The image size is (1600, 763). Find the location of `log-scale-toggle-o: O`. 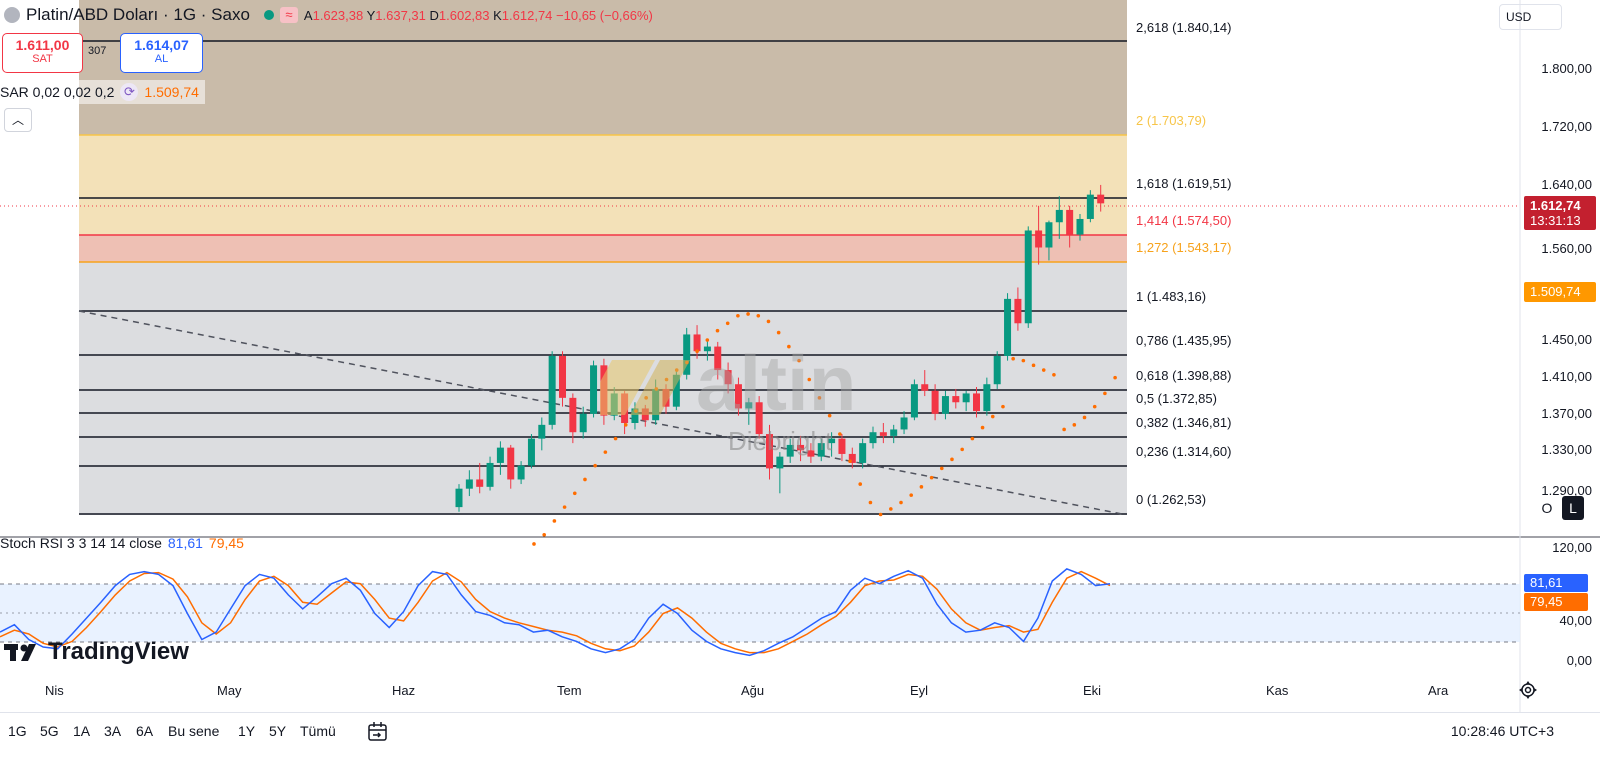

log-scale-toggle-o: O is located at coordinates (1547, 508).